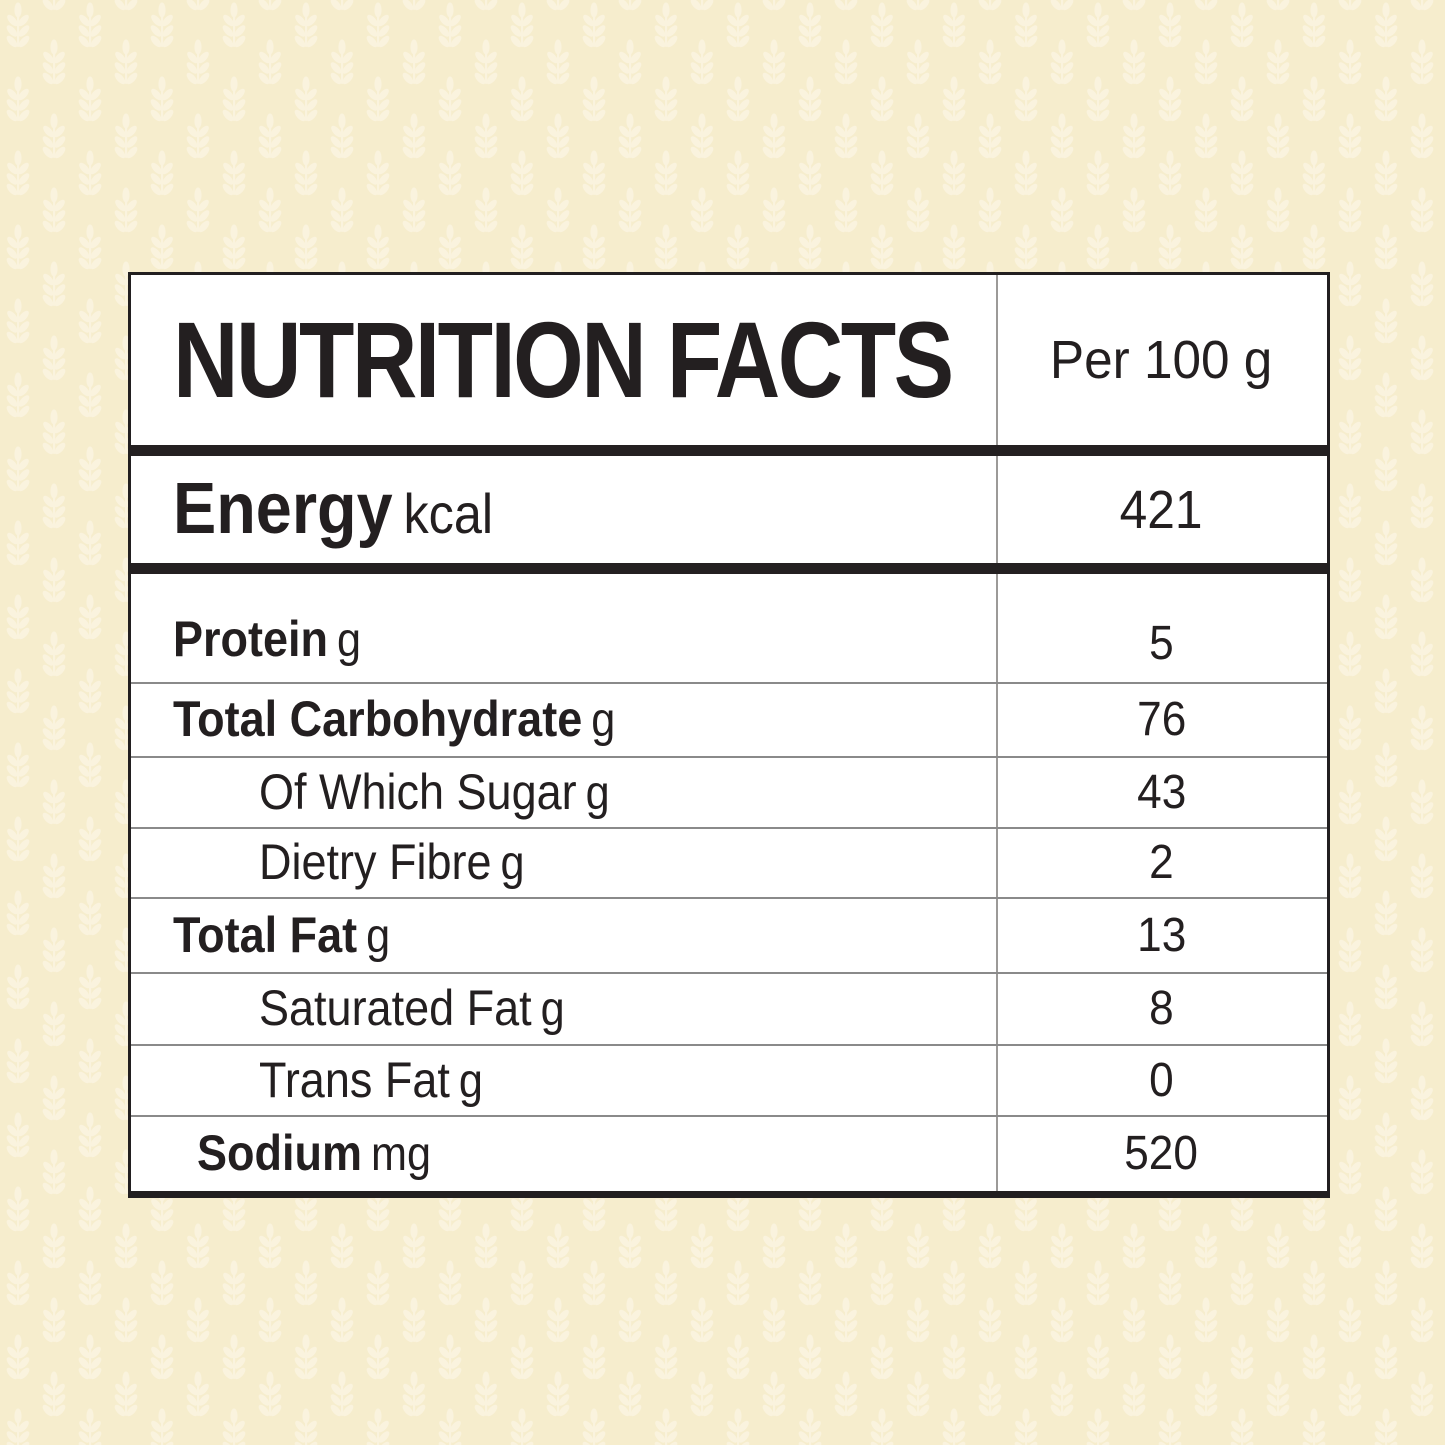 Image resolution: width=1445 pixels, height=1445 pixels. I want to click on nutrient-name: Of Which Sugar, so click(418, 791).